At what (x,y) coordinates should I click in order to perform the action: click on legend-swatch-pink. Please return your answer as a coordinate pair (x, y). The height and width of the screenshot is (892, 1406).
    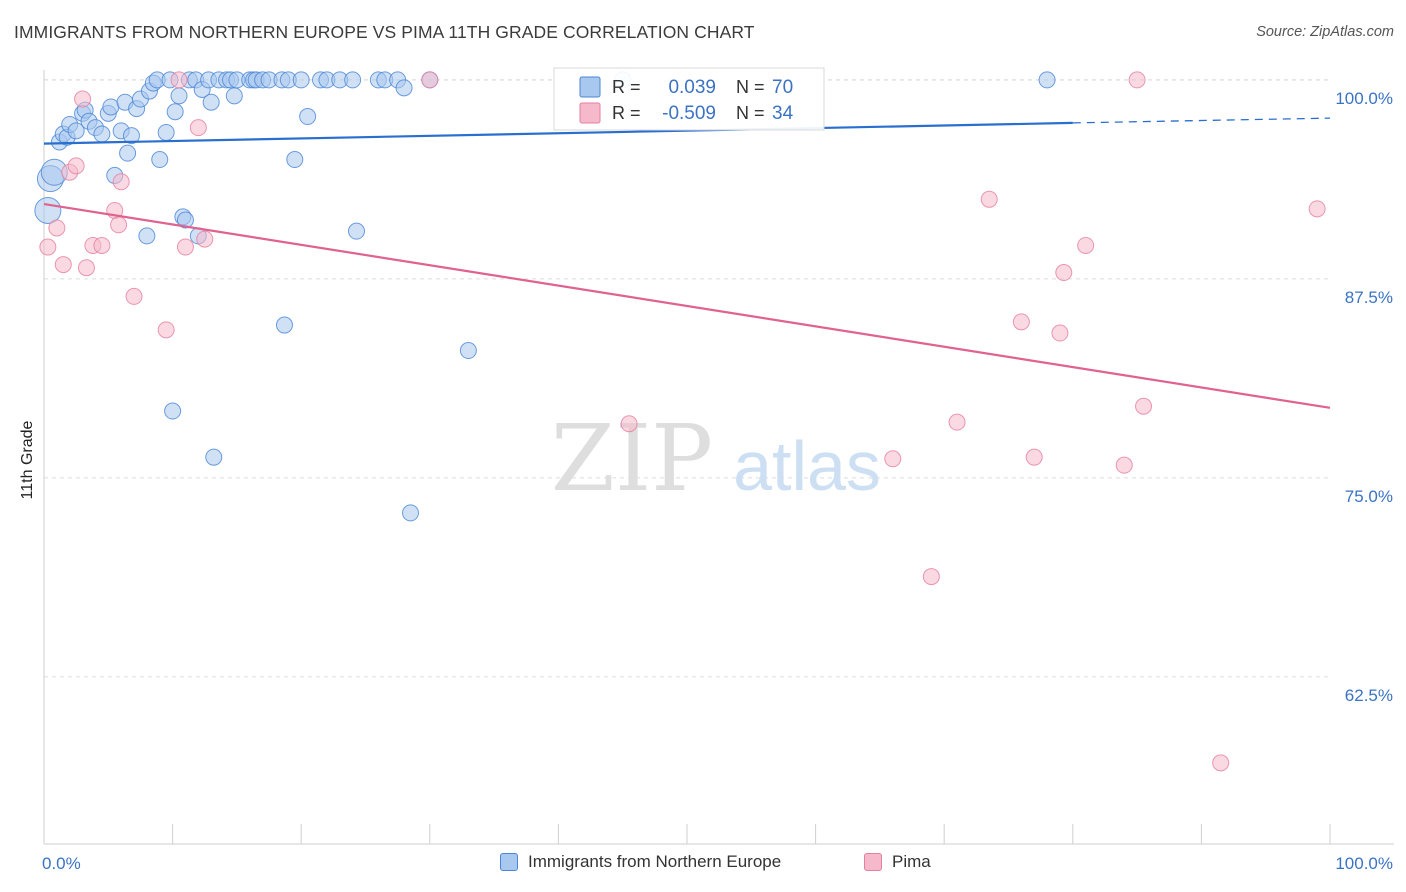
    Looking at the image, I should click on (873, 862).